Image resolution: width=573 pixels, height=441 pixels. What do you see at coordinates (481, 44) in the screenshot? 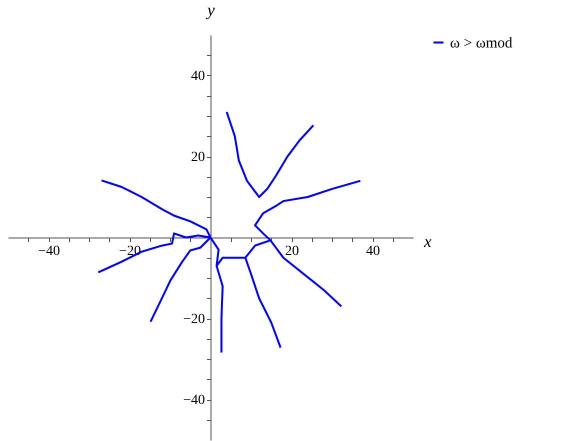
I see `legend-label: ω > ωmod` at bounding box center [481, 44].